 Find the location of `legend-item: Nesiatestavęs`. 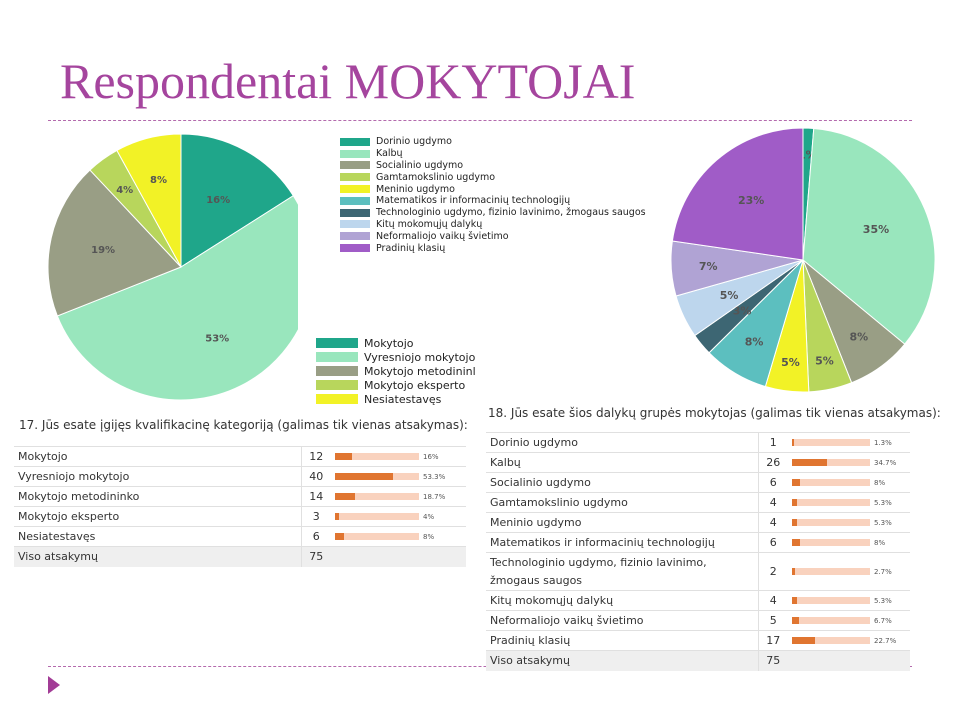

legend-item: Nesiatestavęs is located at coordinates (396, 399).